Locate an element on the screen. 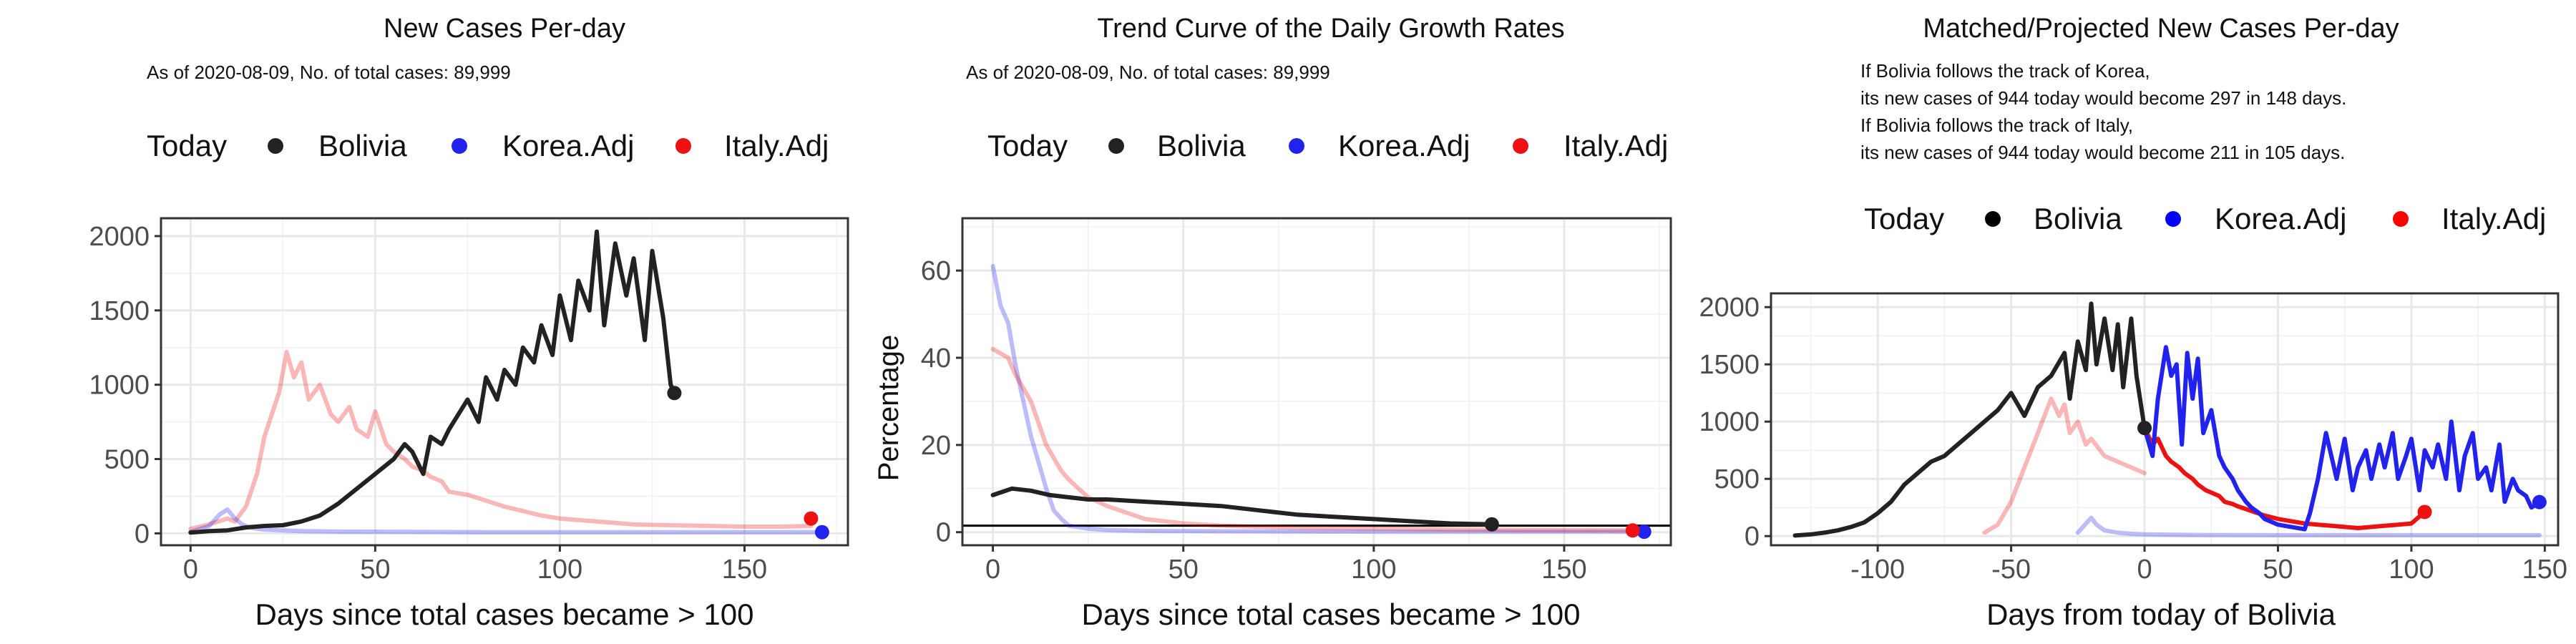 This screenshot has width=2576, height=644. y-tick-label: 20 is located at coordinates (936, 446).